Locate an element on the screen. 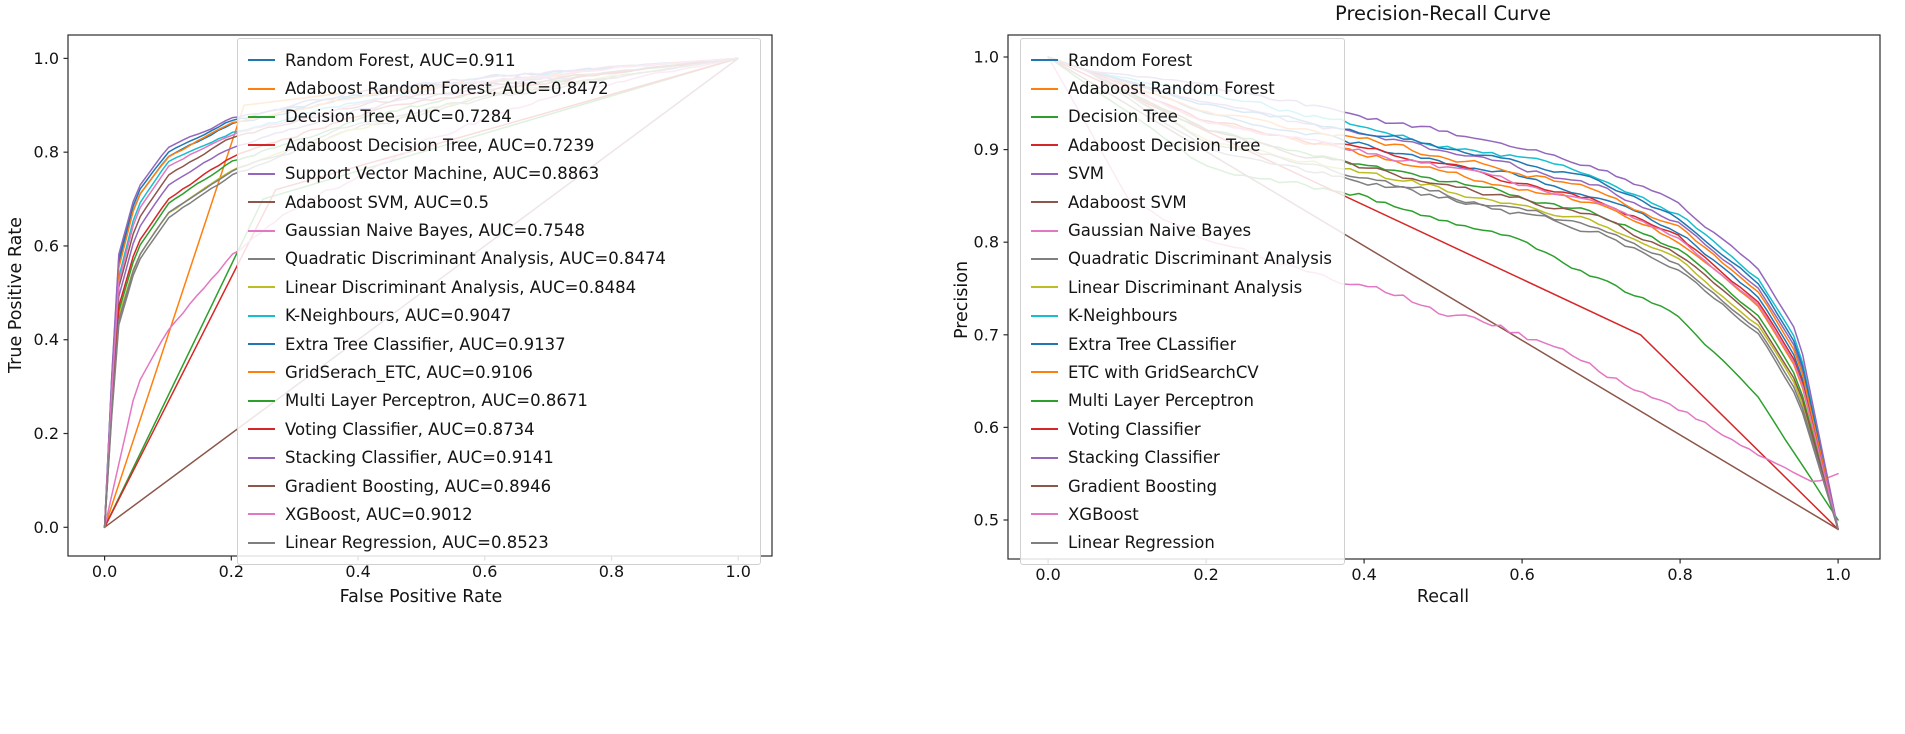 This screenshot has height=734, width=1905. legend-item-voting-classifier: Voting Classifier is located at coordinates (1181, 429).